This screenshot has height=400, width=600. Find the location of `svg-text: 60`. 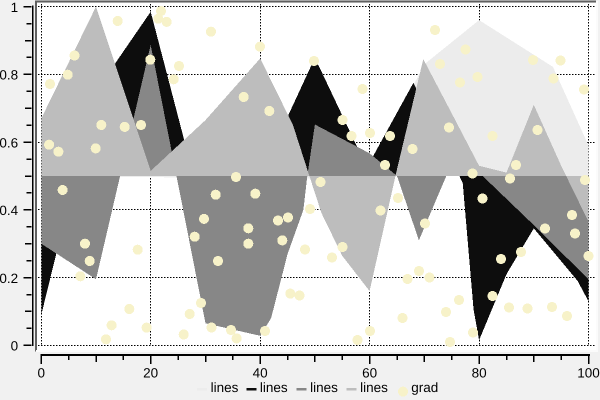

svg-text: 60 is located at coordinates (369, 372).